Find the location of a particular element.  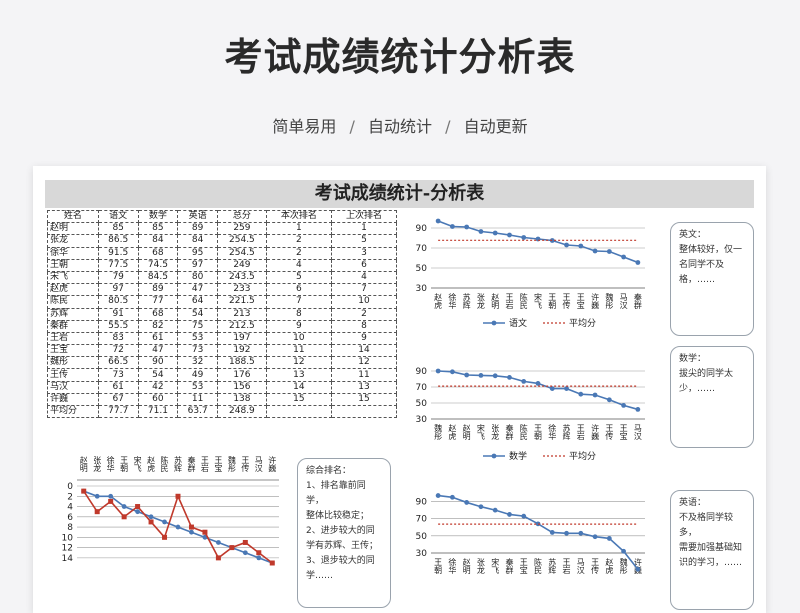

note-line: 拔尖的同学太 is located at coordinates (706, 374).